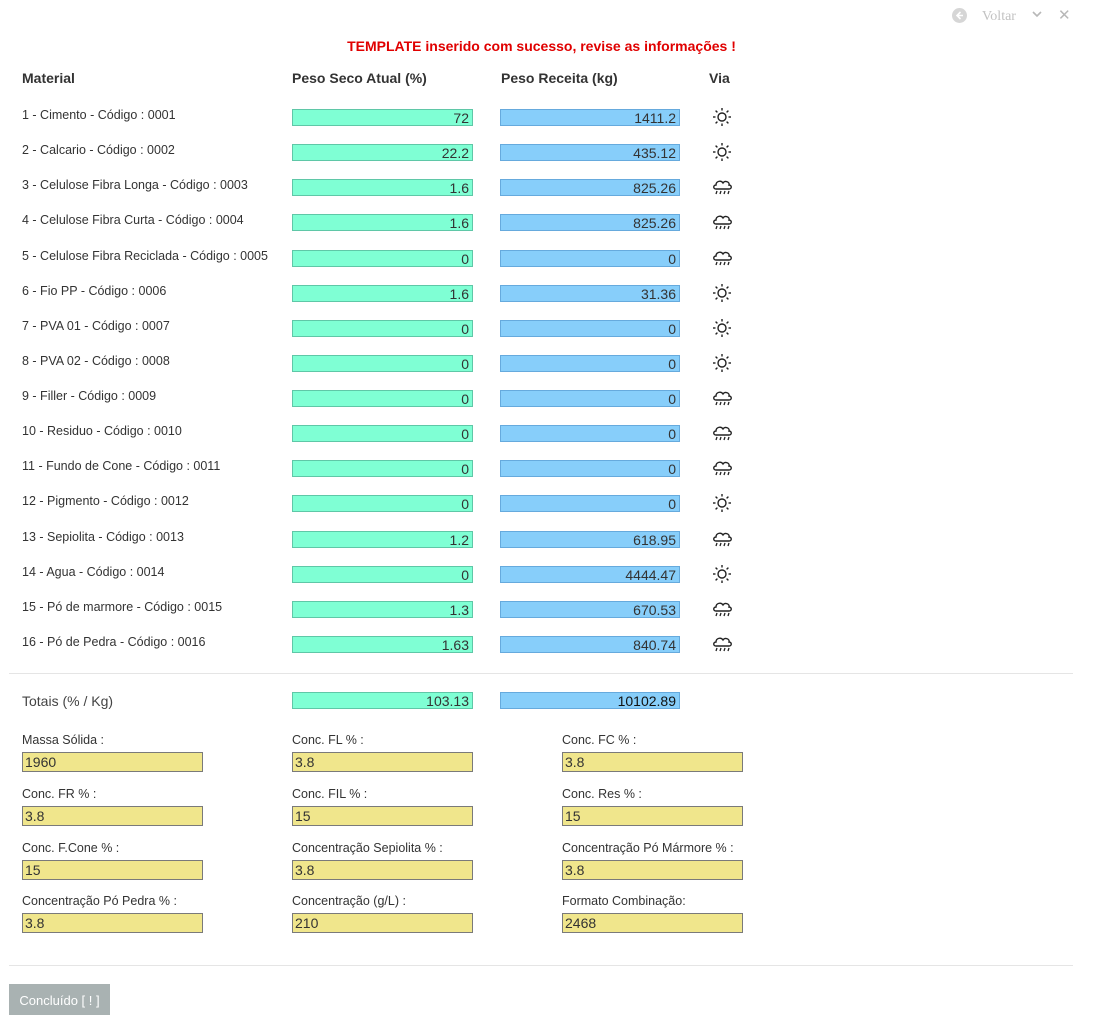 This screenshot has height=1019, width=1093. What do you see at coordinates (94, 290) in the screenshot?
I see `material-label: 6 - Fio PP - Código : 0006` at bounding box center [94, 290].